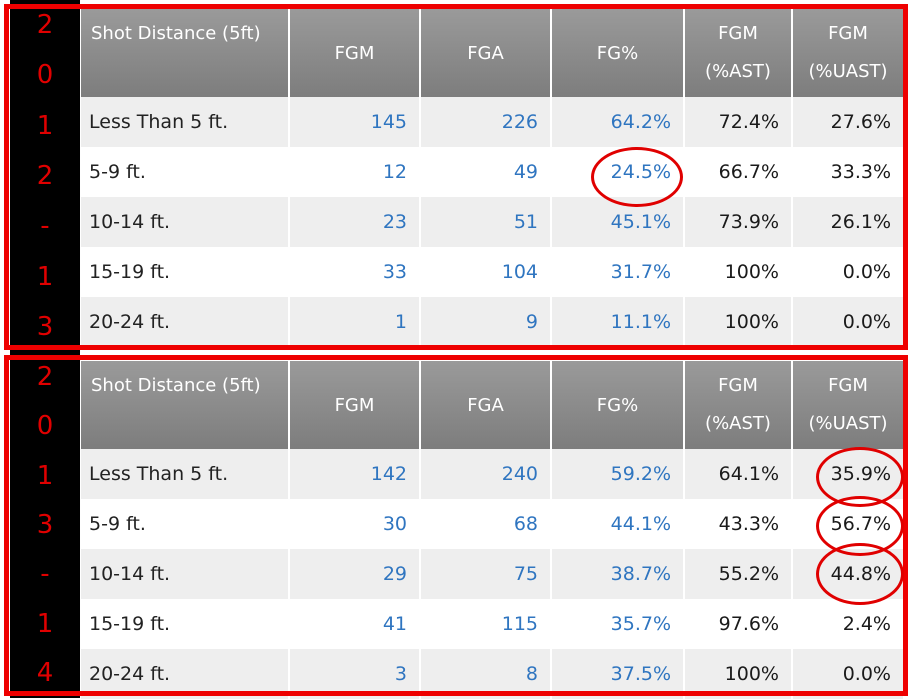 The image size is (911, 699). I want to click on cell-fg-pct: 11.1%, so click(618, 322).